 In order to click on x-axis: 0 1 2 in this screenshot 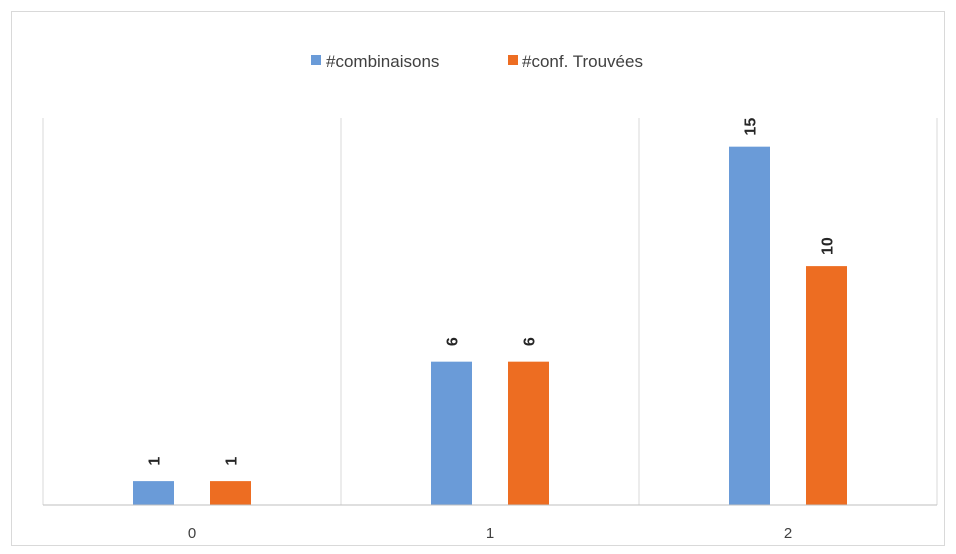, I will do `click(490, 523)`.